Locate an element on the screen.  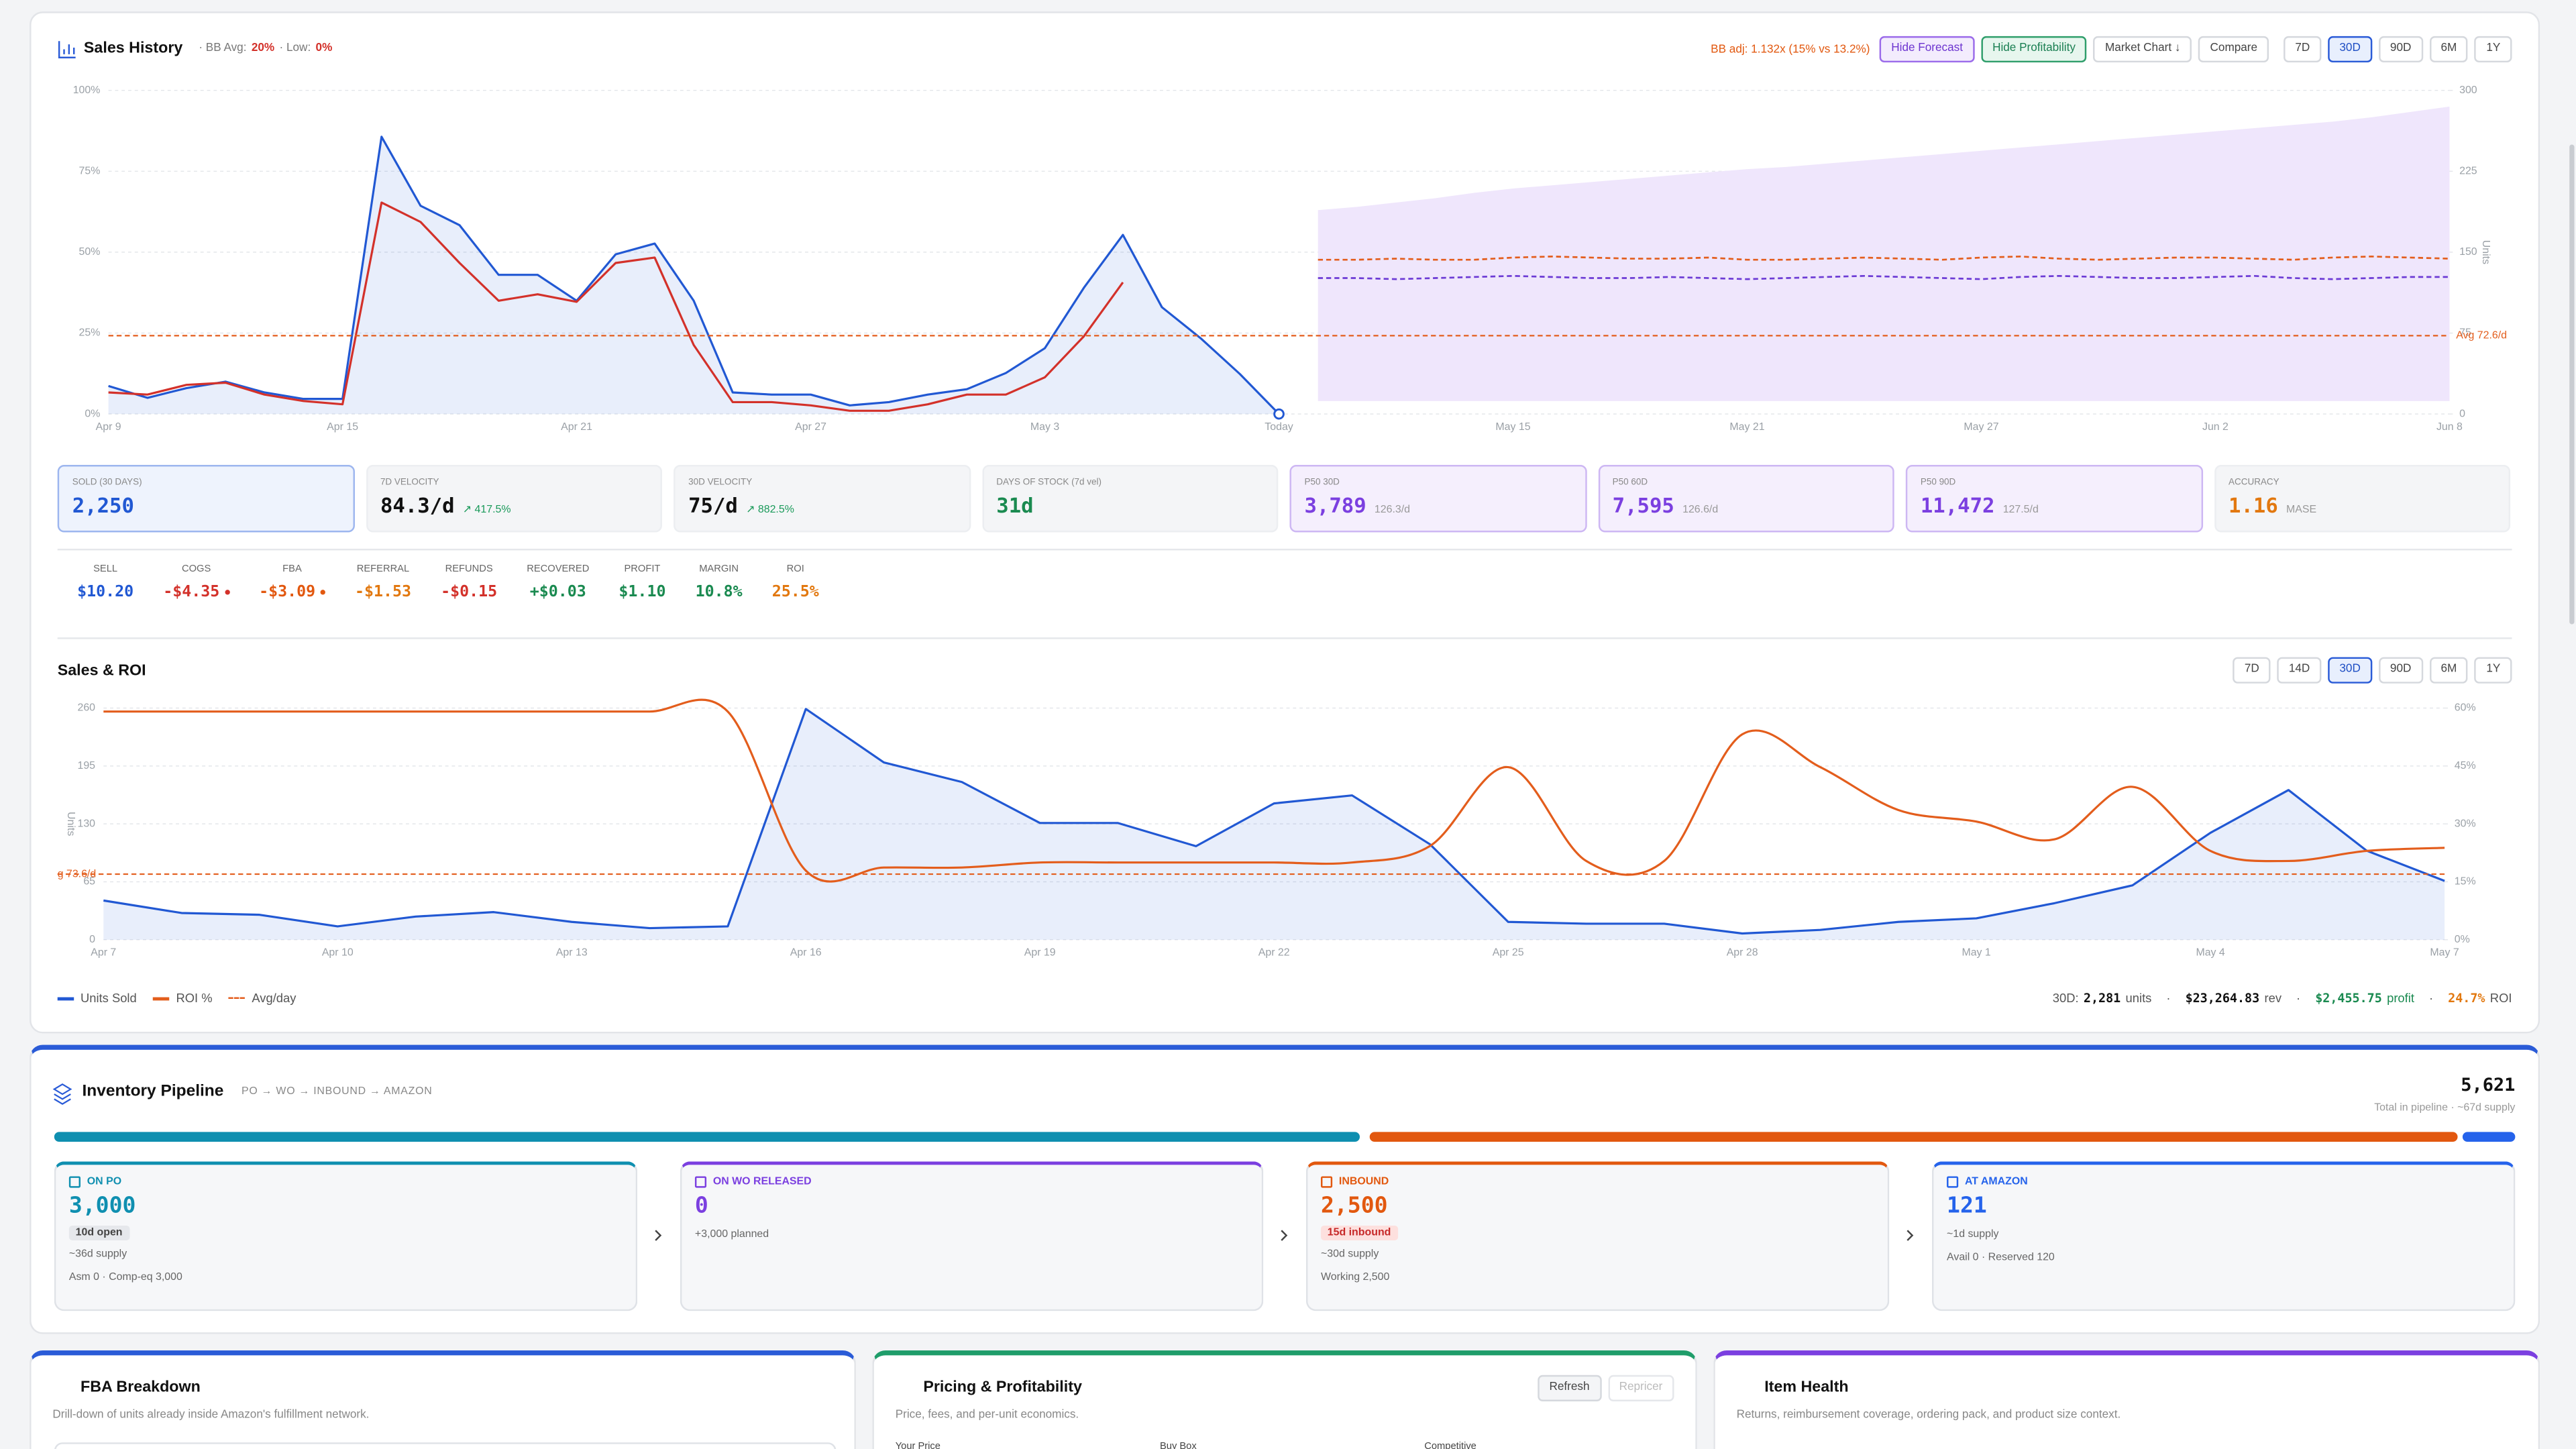
button: Hide Forecast is located at coordinates (1927, 49).